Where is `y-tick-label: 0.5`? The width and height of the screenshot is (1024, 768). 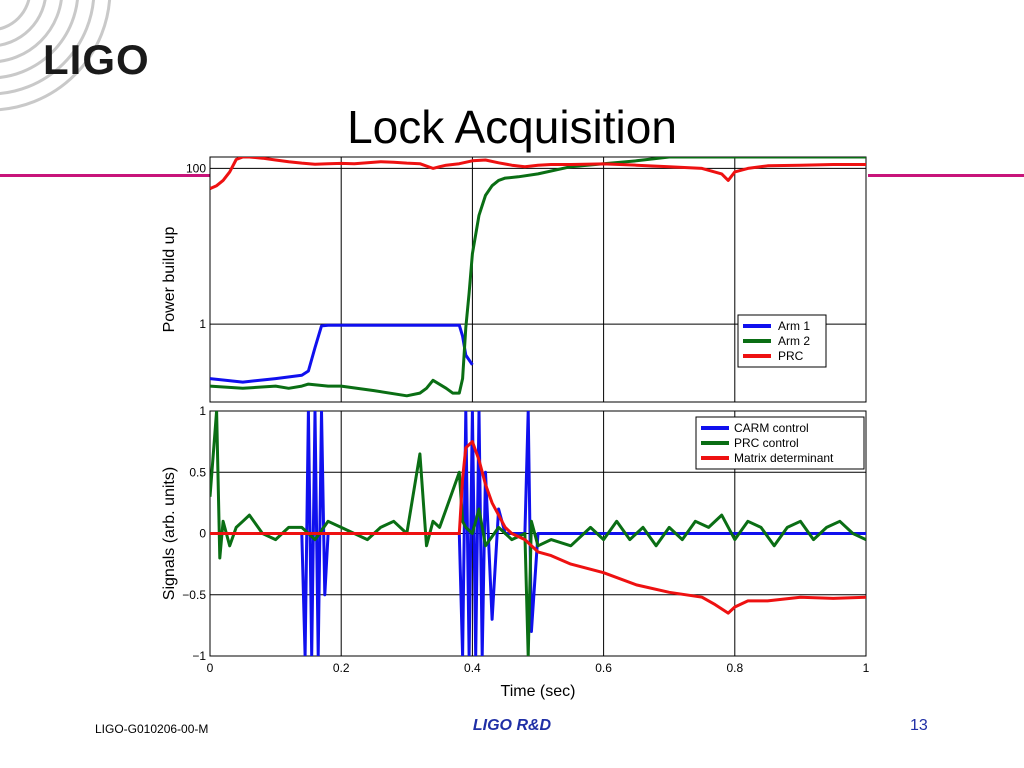 y-tick-label: 0.5 is located at coordinates (197, 472).